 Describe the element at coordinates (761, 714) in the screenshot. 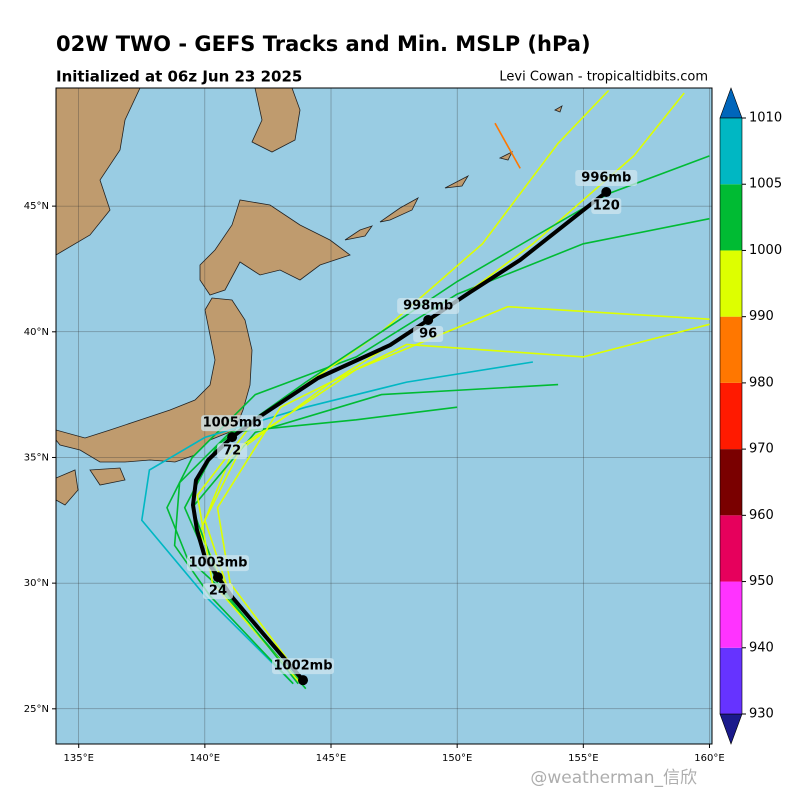

I see `colorbar-label: 930` at that location.